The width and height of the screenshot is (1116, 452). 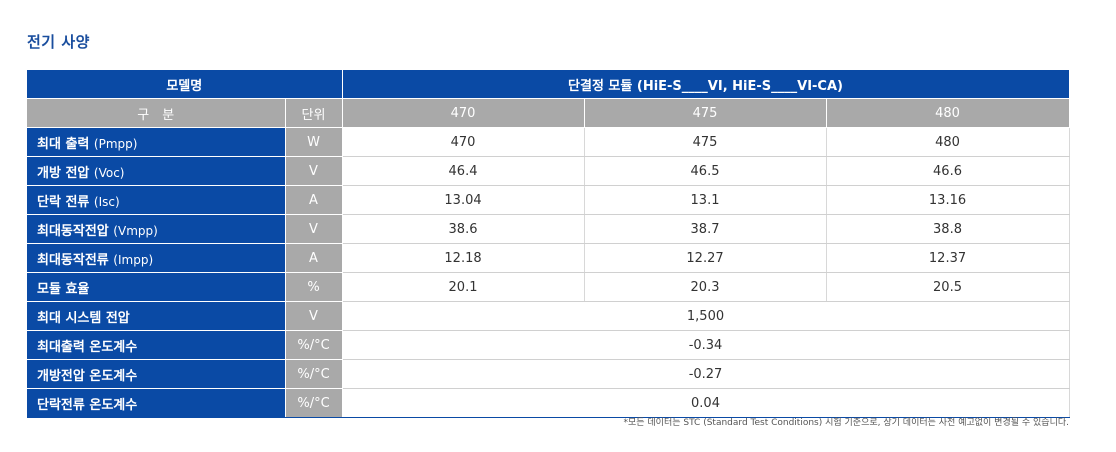 I want to click on row-label: 단락전류 온도계수, so click(x=156, y=403).